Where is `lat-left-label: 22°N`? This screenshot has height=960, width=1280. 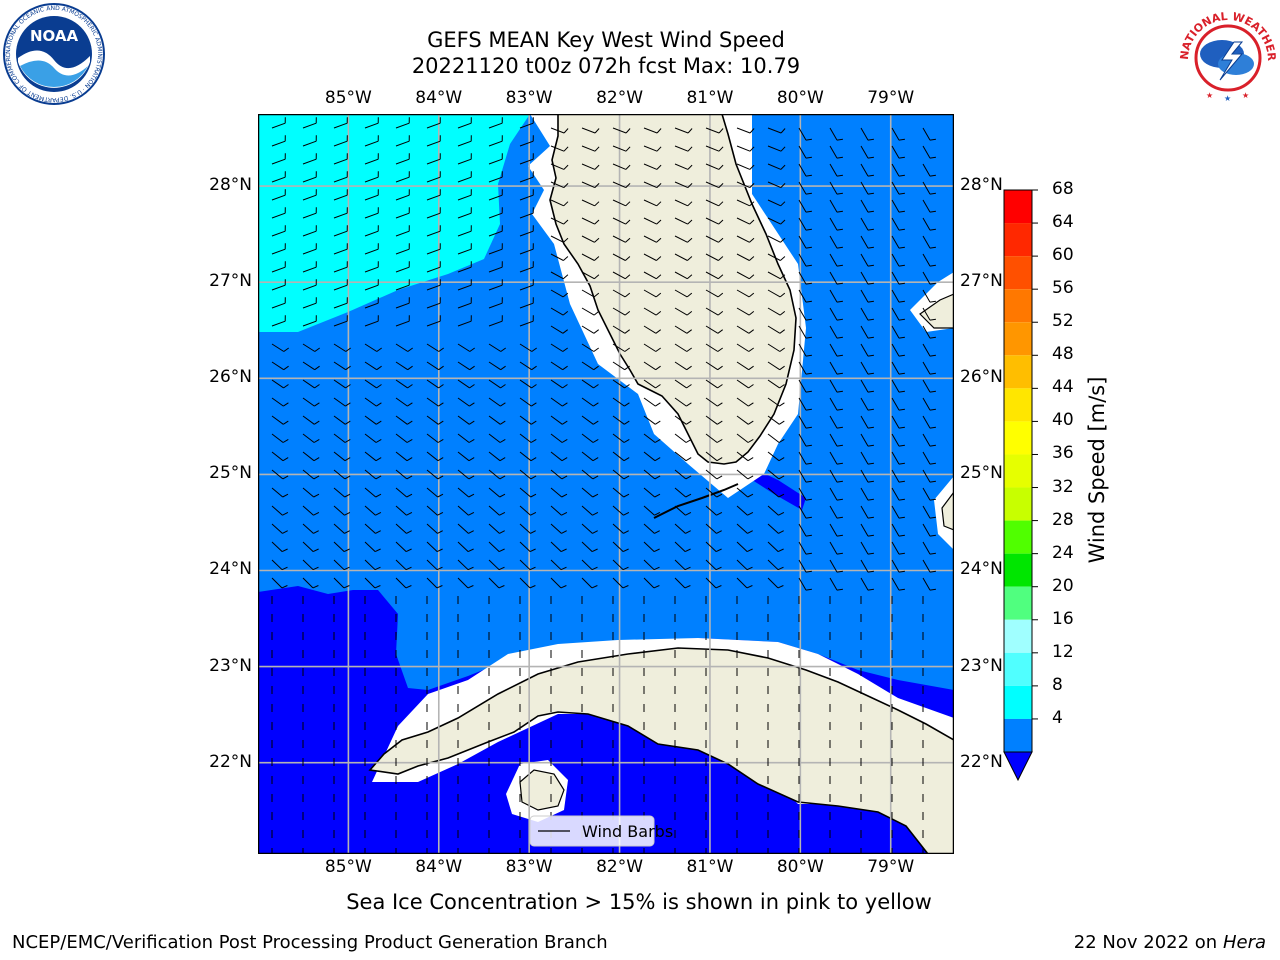 lat-left-label: 22°N is located at coordinates (230, 761).